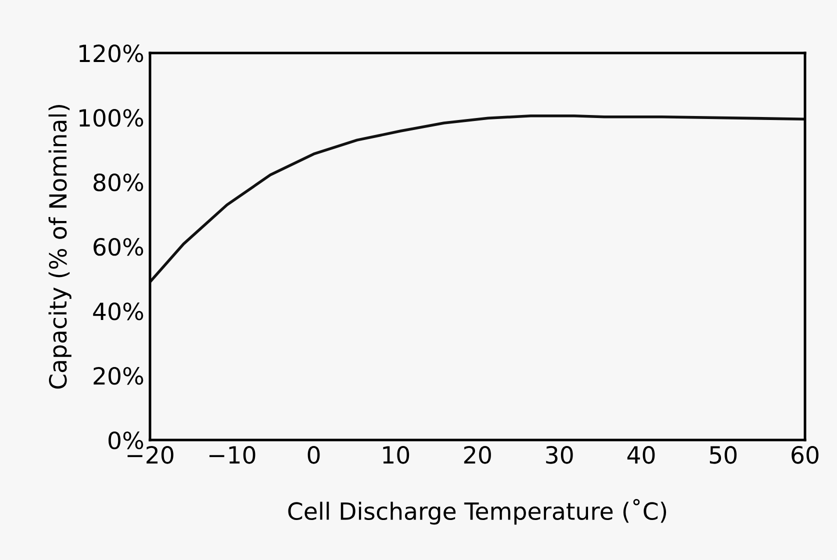  I want to click on x-tick-label: 40, so click(641, 455).